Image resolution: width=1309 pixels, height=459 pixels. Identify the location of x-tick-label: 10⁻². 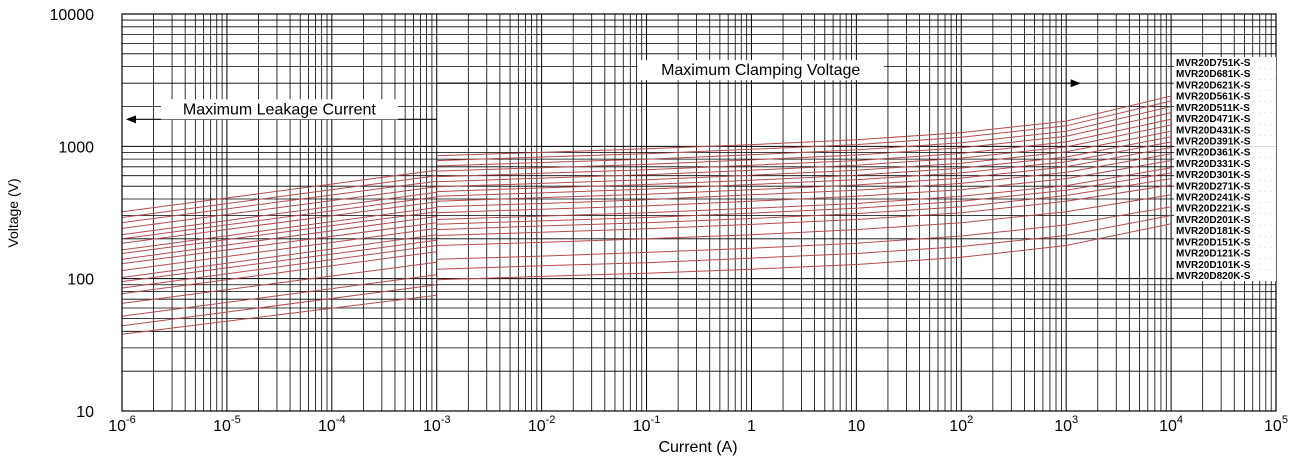
(542, 424).